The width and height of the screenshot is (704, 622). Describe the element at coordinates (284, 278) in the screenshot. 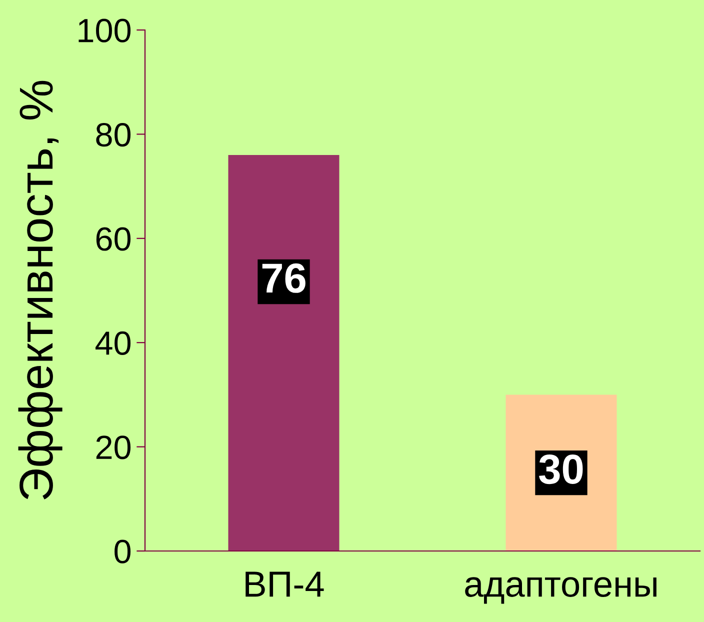

I see `data-label: 76` at that location.